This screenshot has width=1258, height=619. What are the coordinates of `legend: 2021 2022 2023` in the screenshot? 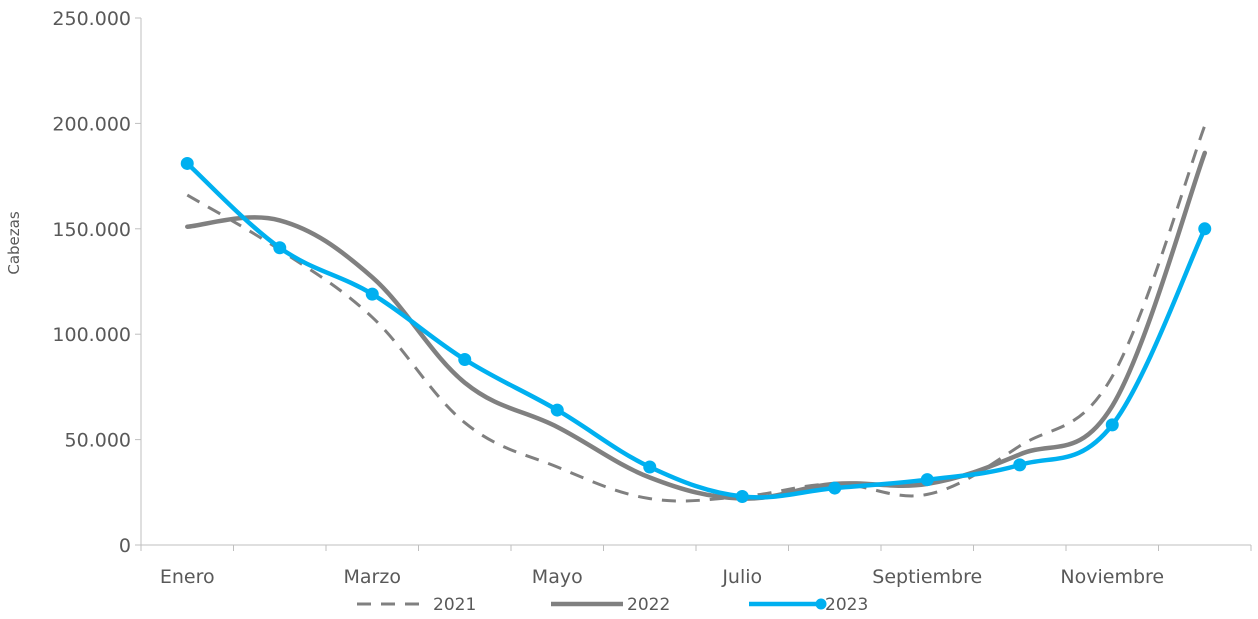 It's located at (612, 605).